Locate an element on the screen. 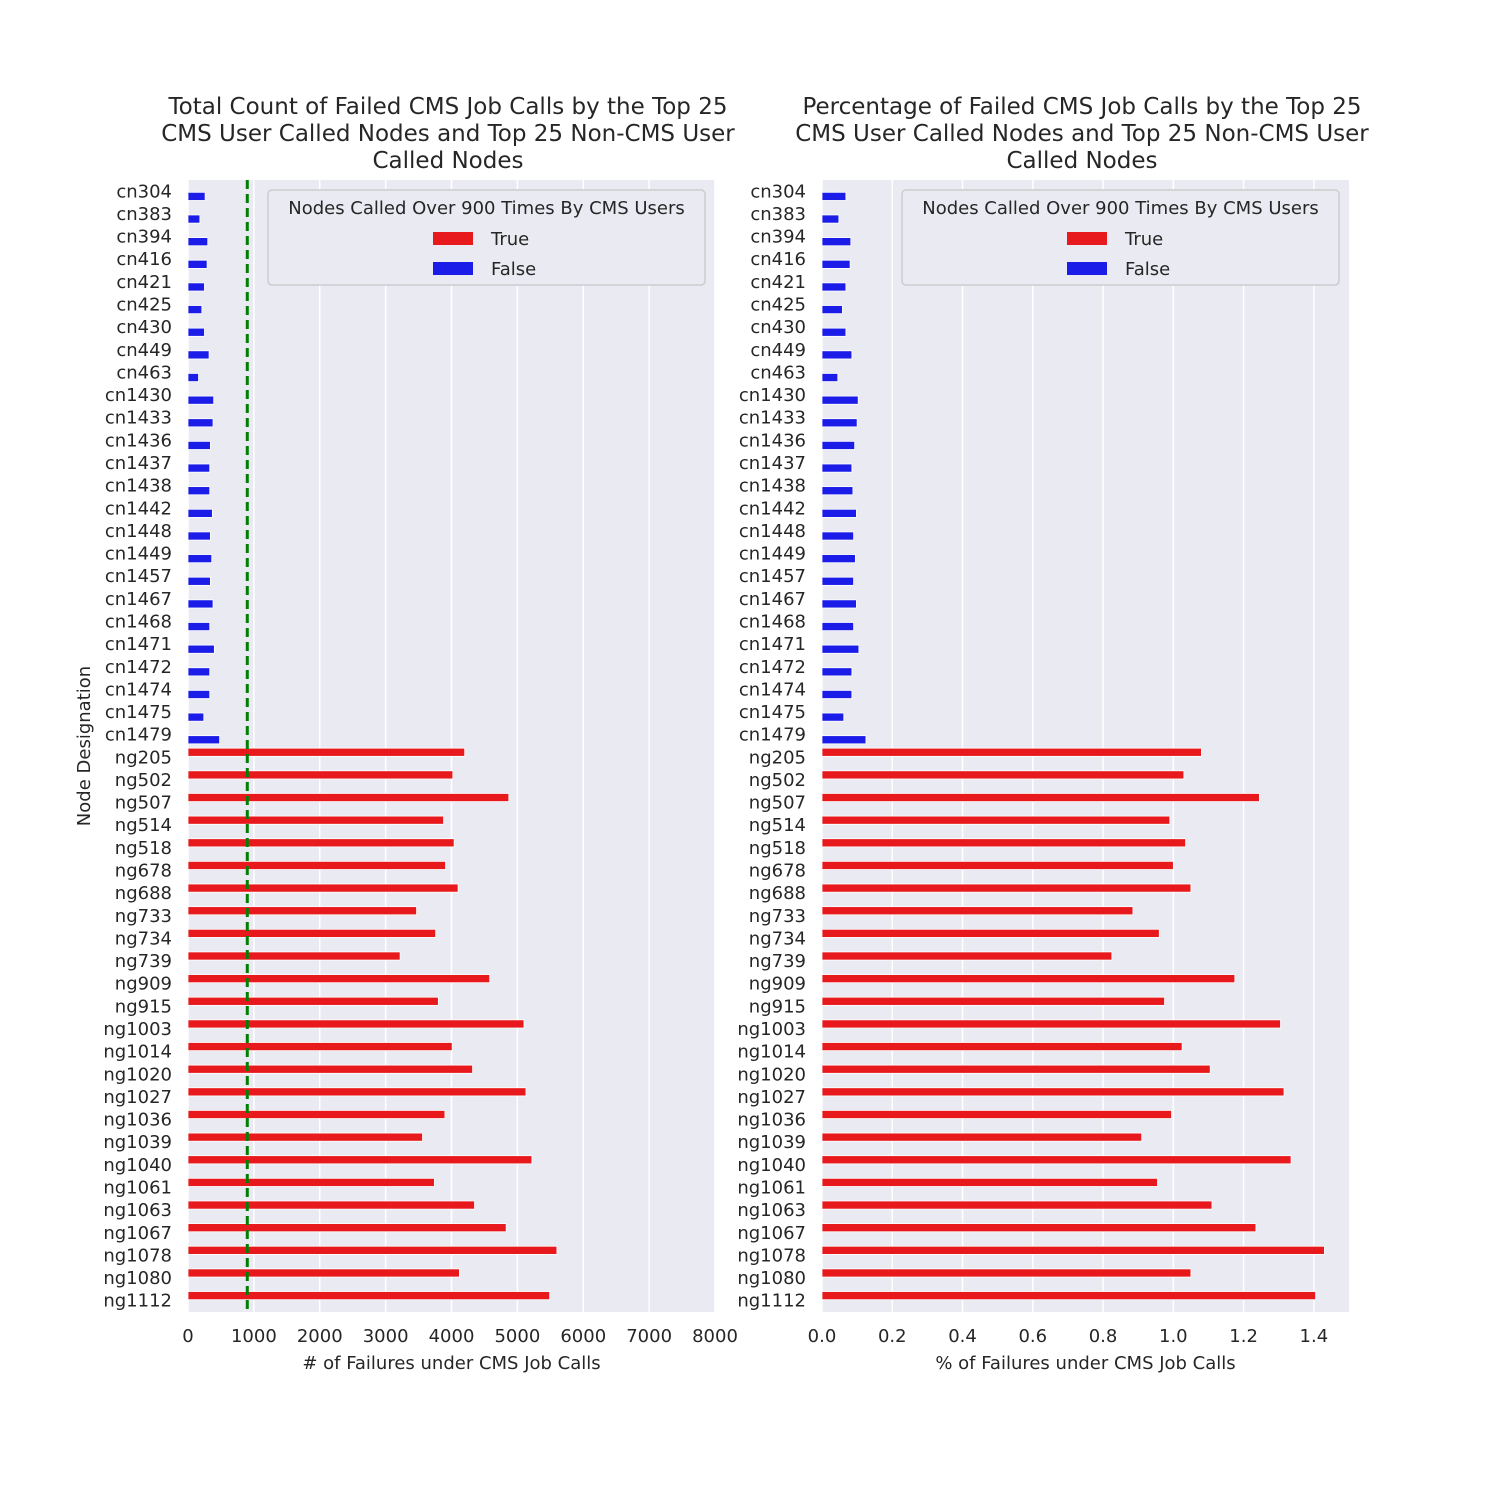 The height and width of the screenshot is (1504, 1500). y-tick-label: cn1479 is located at coordinates (138, 735).